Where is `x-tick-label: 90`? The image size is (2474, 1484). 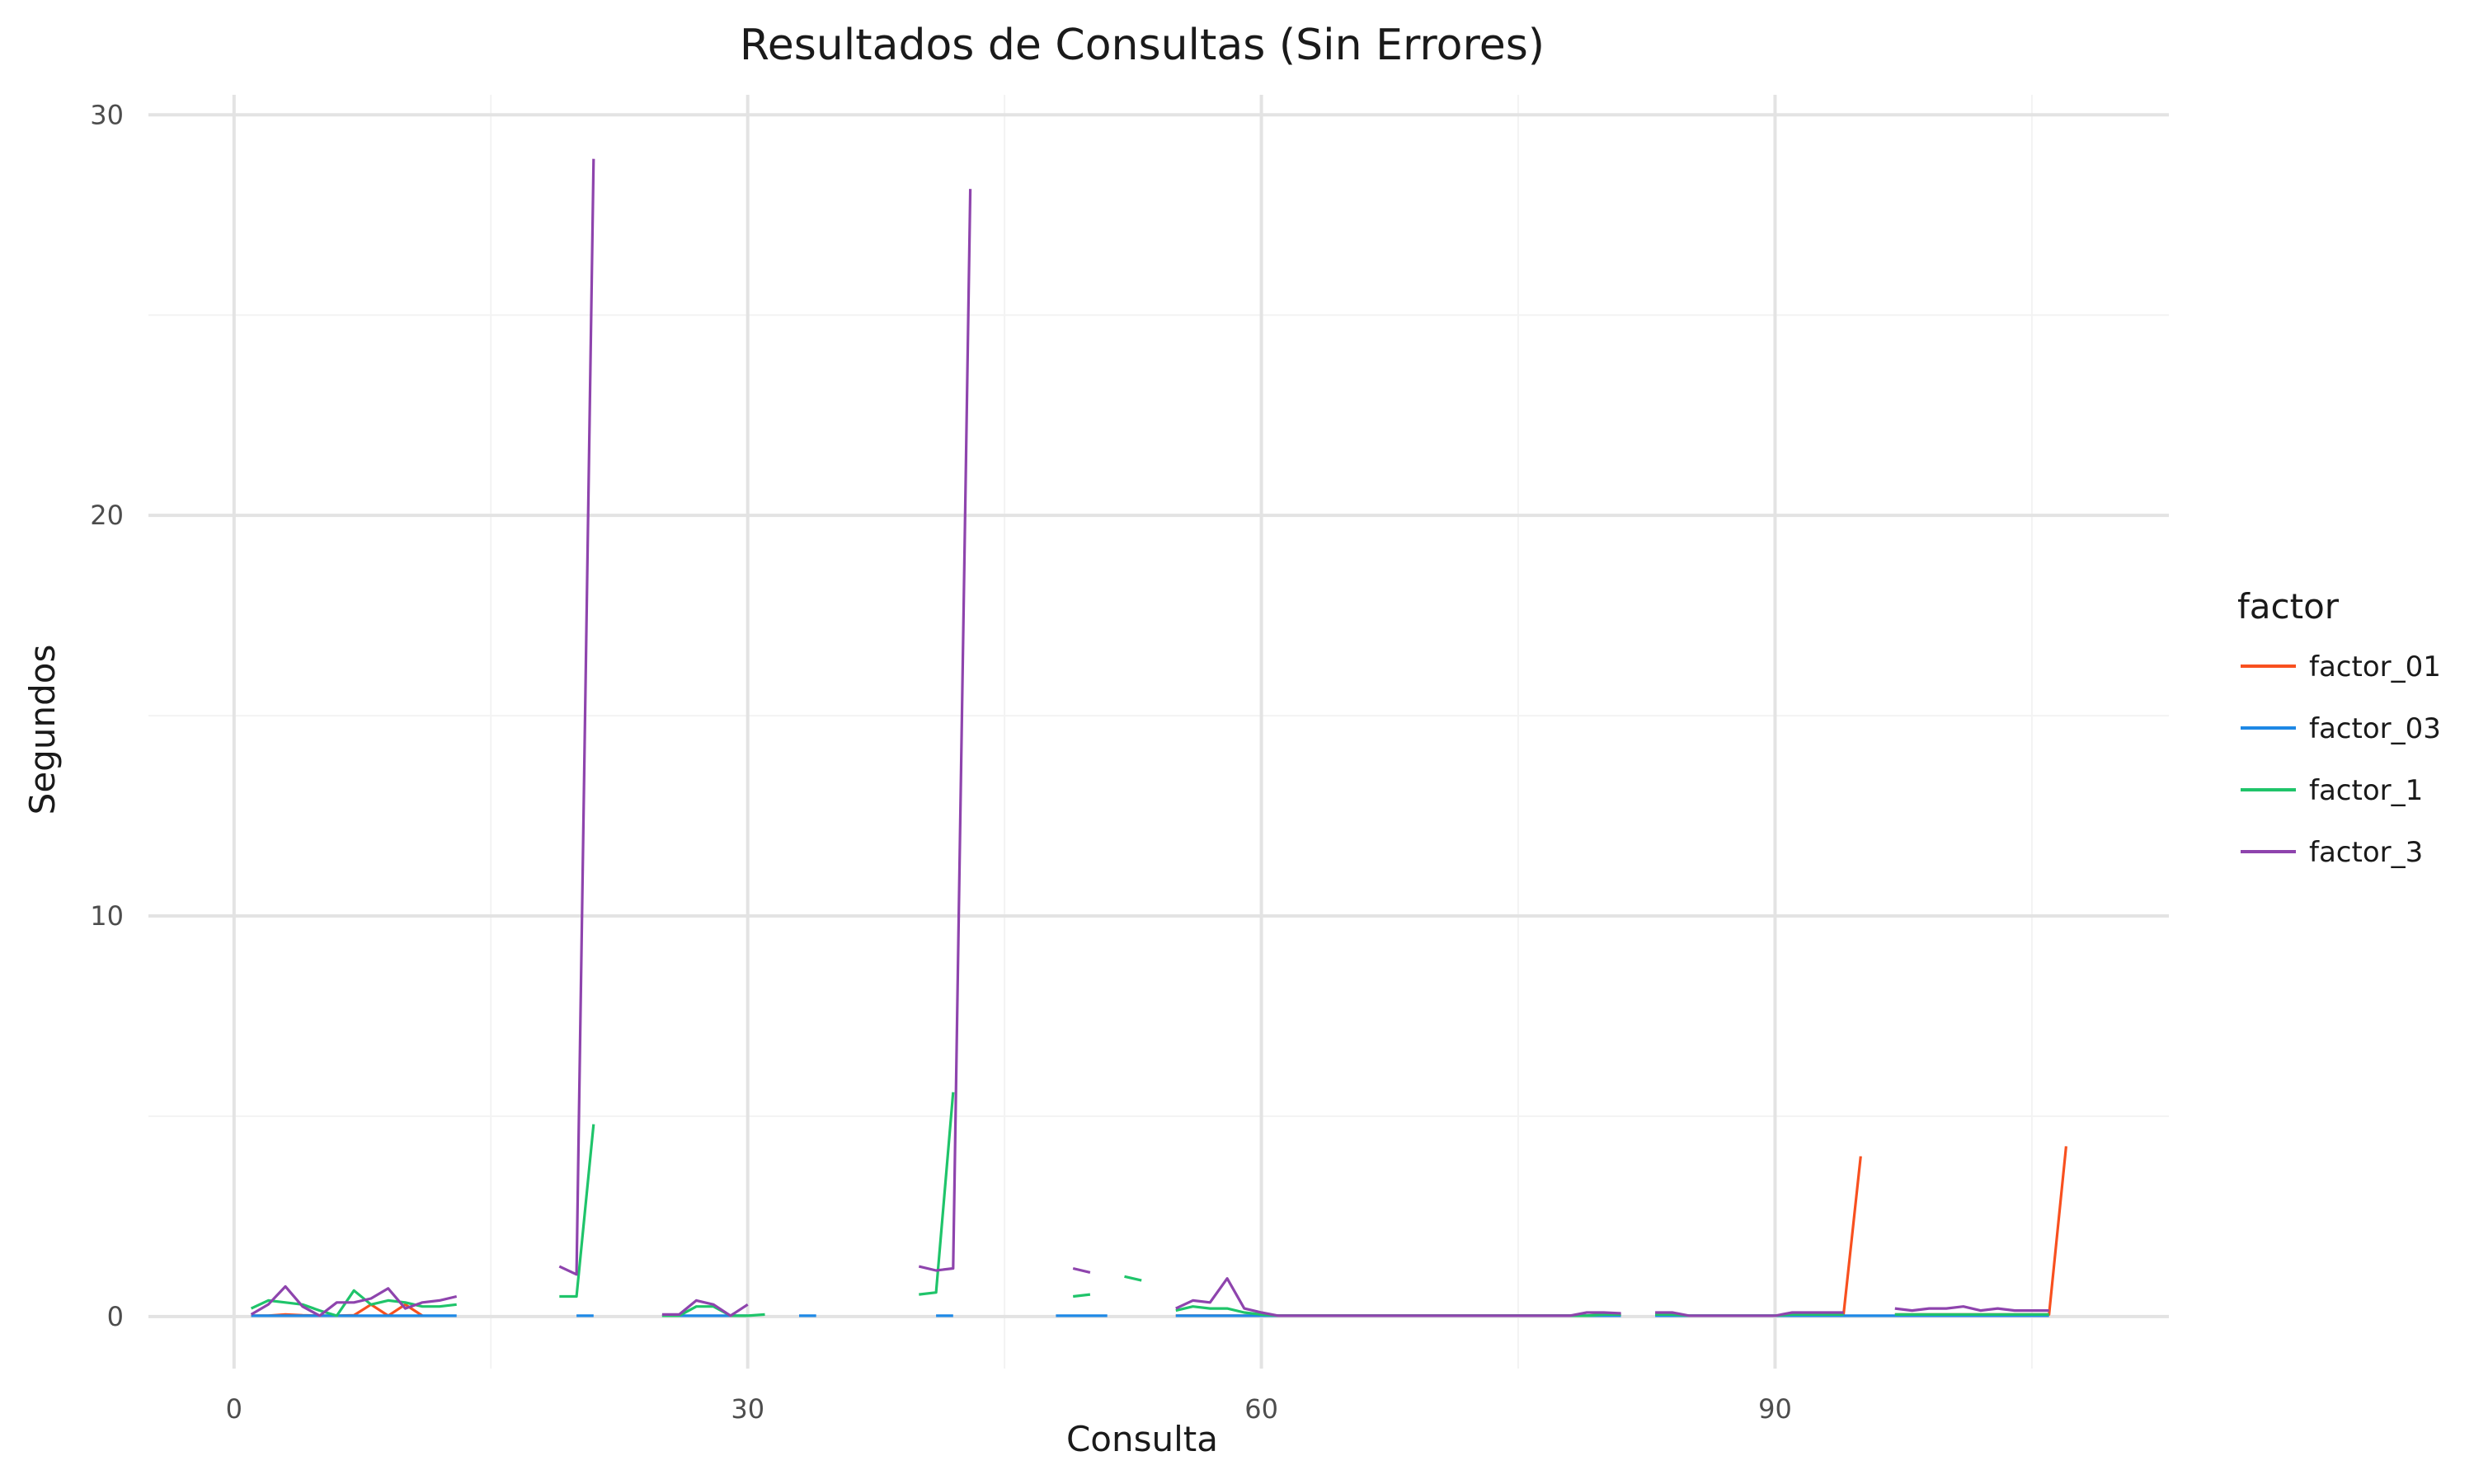
x-tick-label: 90 is located at coordinates (1775, 1409).